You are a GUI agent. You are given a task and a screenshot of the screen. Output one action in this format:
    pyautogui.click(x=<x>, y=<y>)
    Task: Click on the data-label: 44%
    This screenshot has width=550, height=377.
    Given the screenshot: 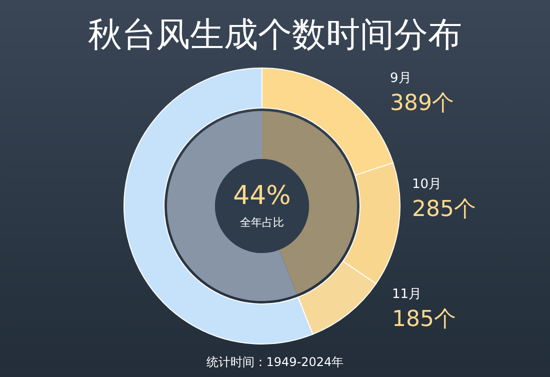 What is the action you would take?
    pyautogui.click(x=262, y=196)
    